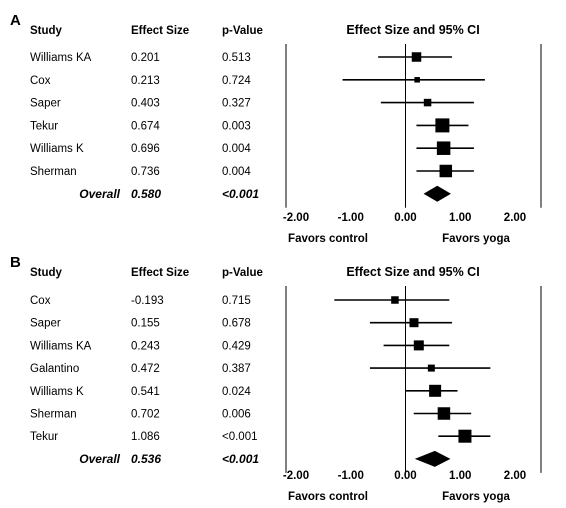 The image size is (566, 508). Describe the element at coordinates (236, 81) in the screenshot. I see `study-p-value: 0.724` at that location.